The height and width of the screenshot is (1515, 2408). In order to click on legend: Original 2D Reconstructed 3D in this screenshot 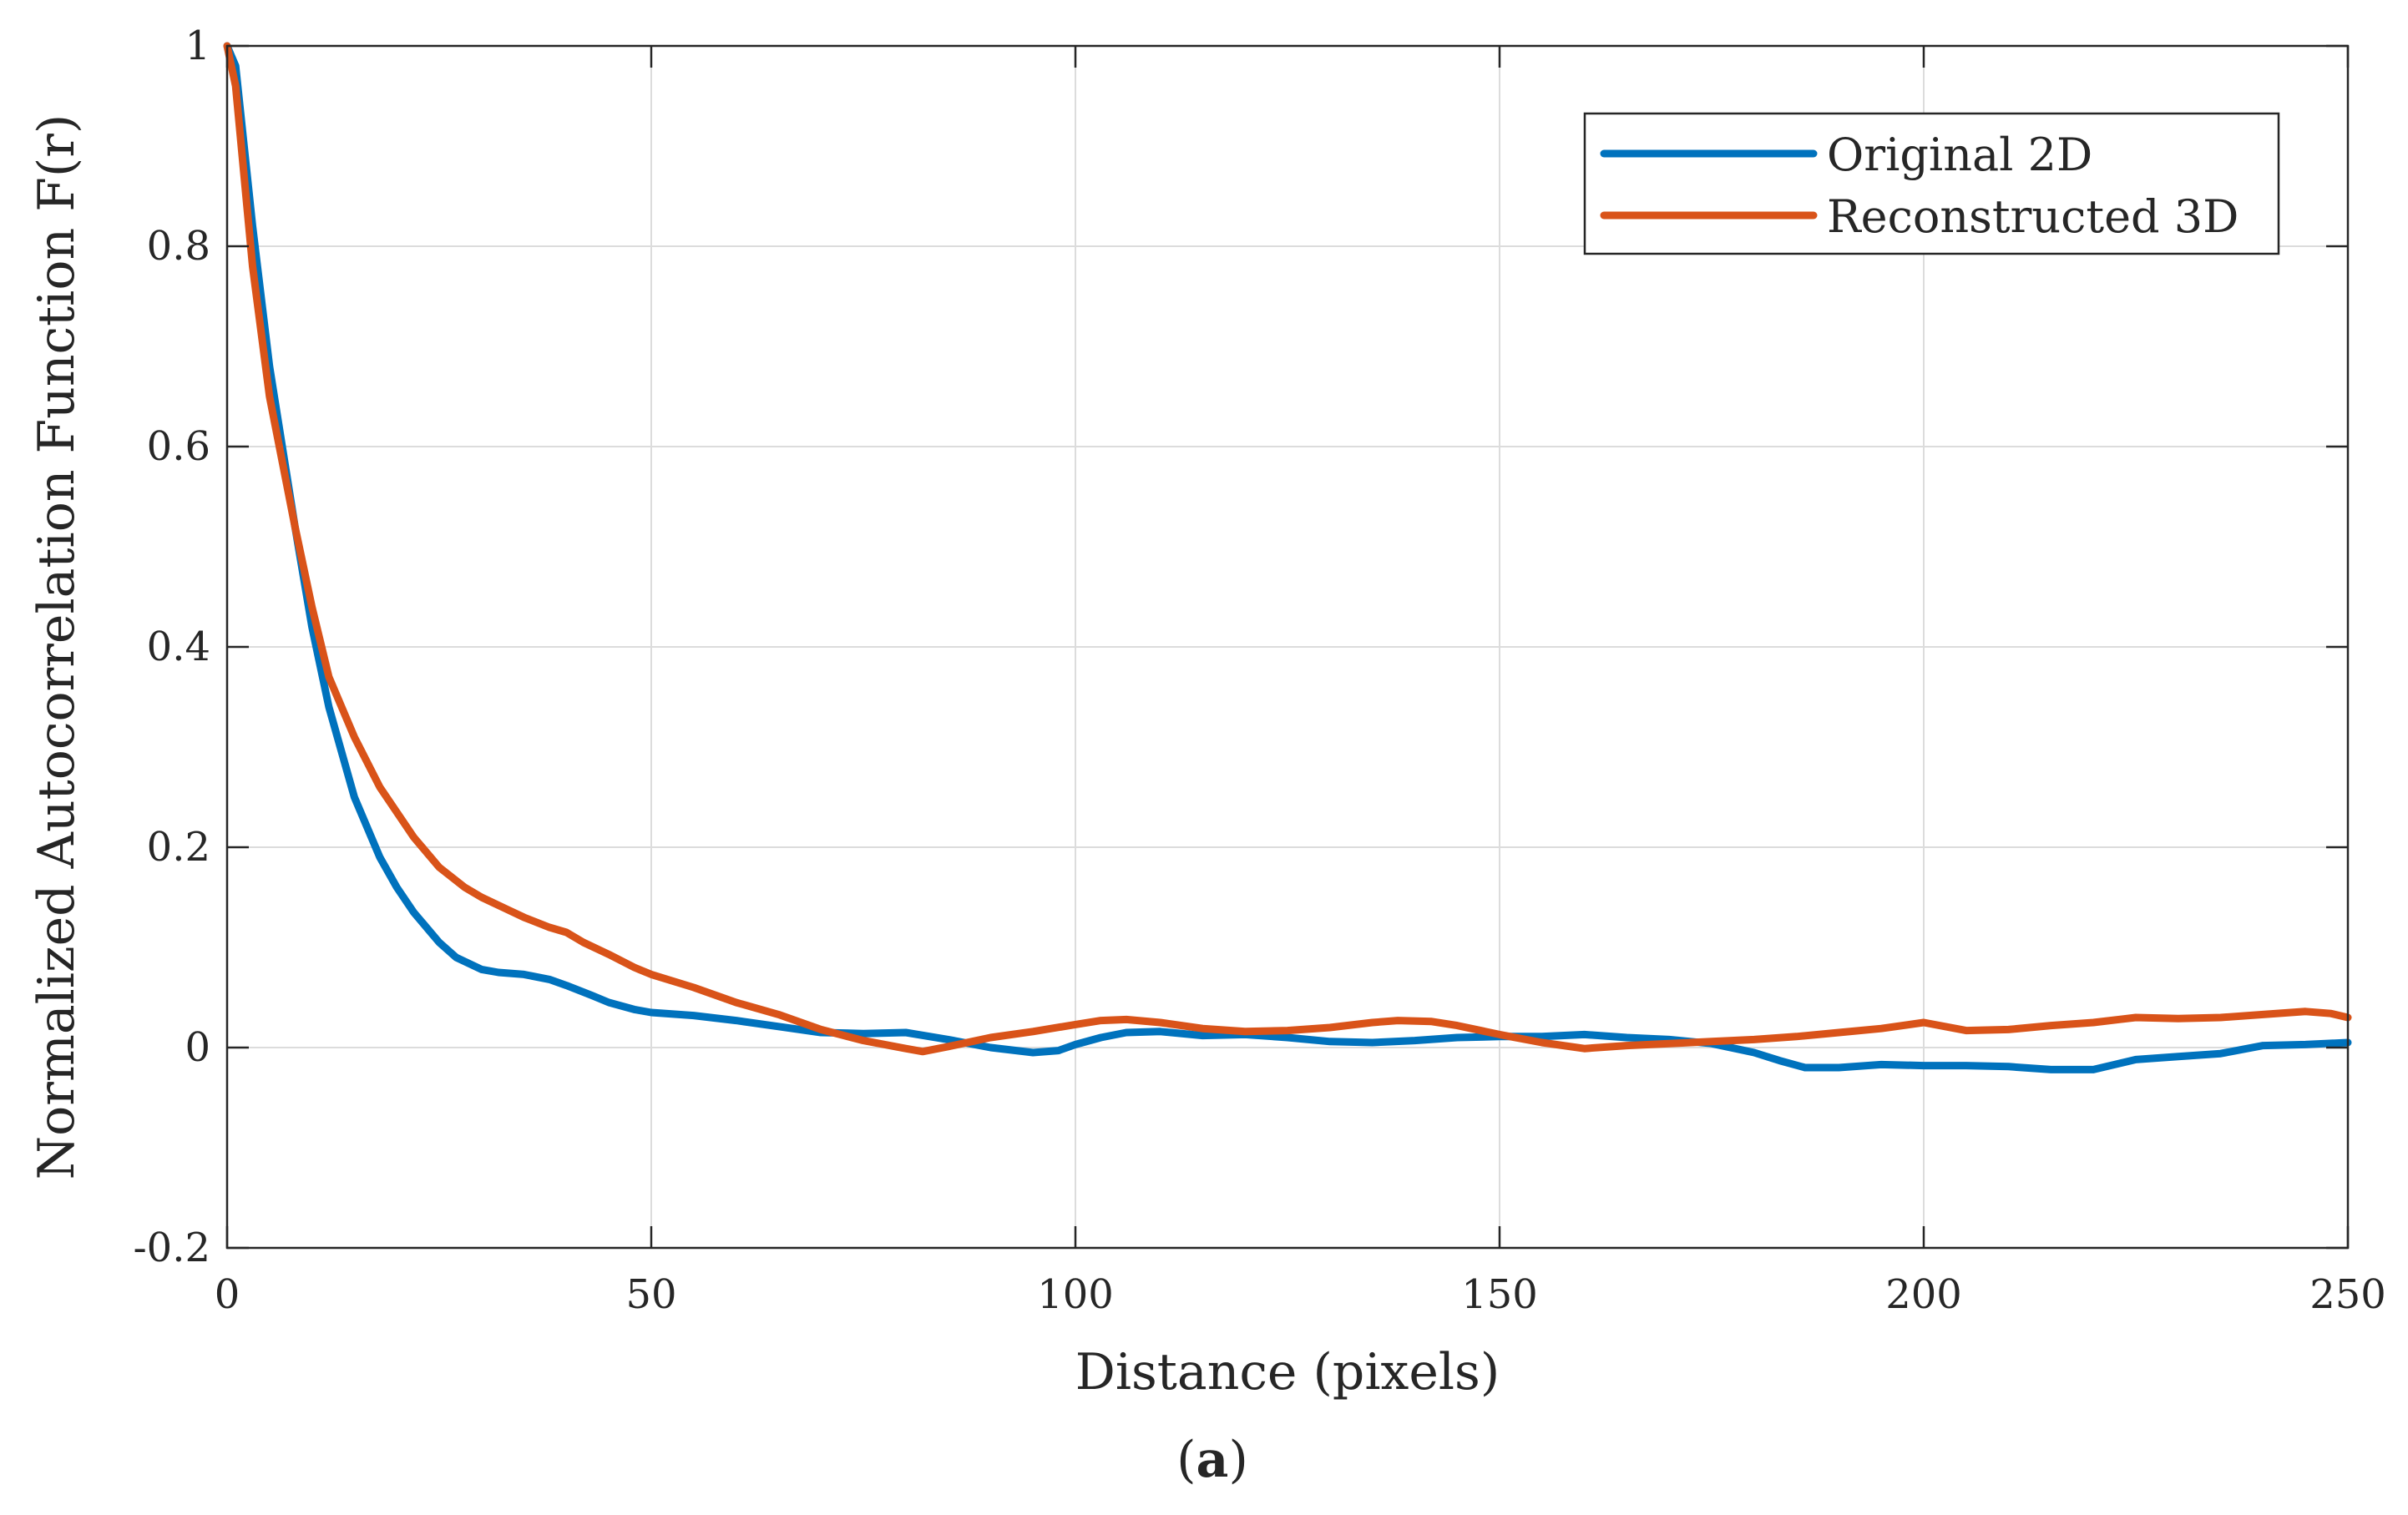, I will do `click(1931, 183)`.